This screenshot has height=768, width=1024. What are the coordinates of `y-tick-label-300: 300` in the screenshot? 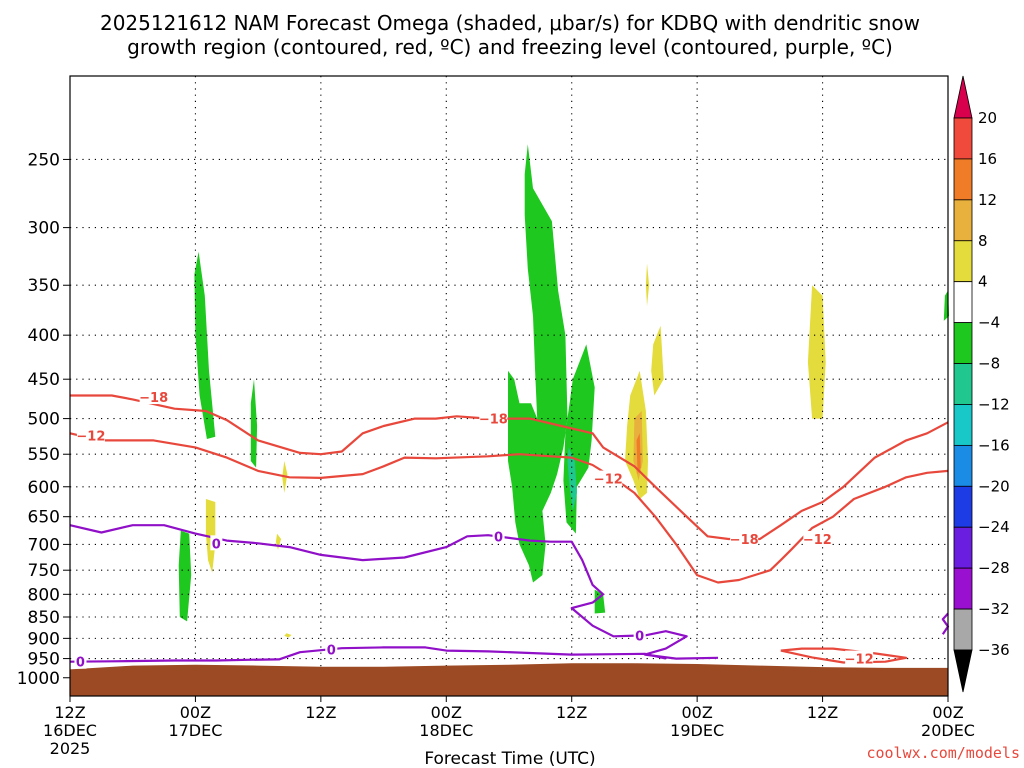 It's located at (44, 229).